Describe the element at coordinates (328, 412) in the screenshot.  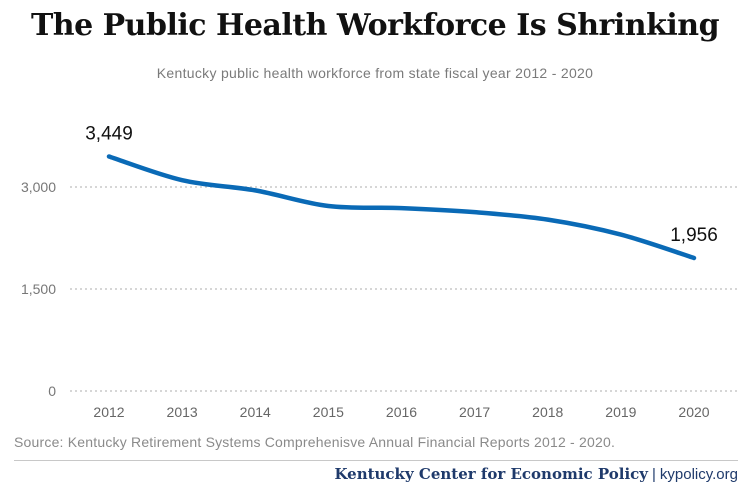
I see `x-tick-label: 2015` at that location.